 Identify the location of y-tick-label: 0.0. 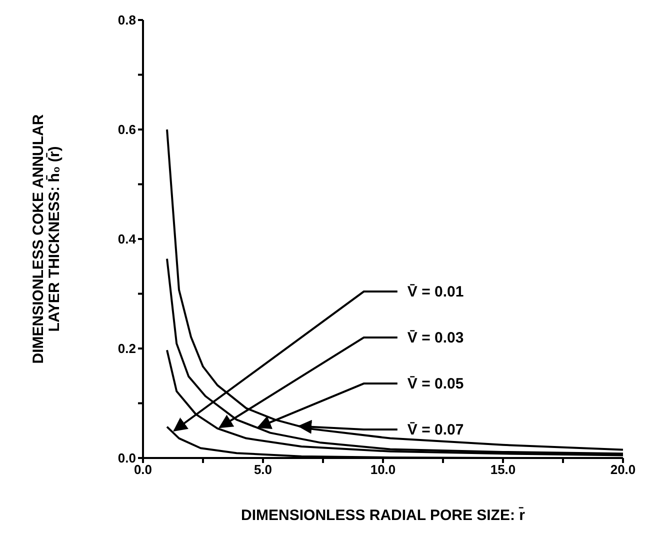
(127, 458).